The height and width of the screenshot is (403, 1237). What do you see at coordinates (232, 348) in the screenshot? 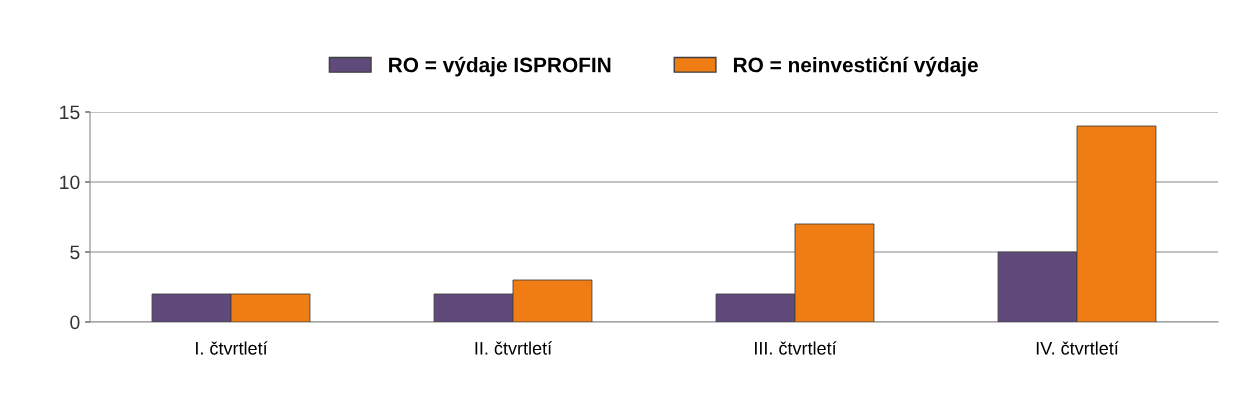
I see `x-tick-label: I. čtvrtletí` at bounding box center [232, 348].